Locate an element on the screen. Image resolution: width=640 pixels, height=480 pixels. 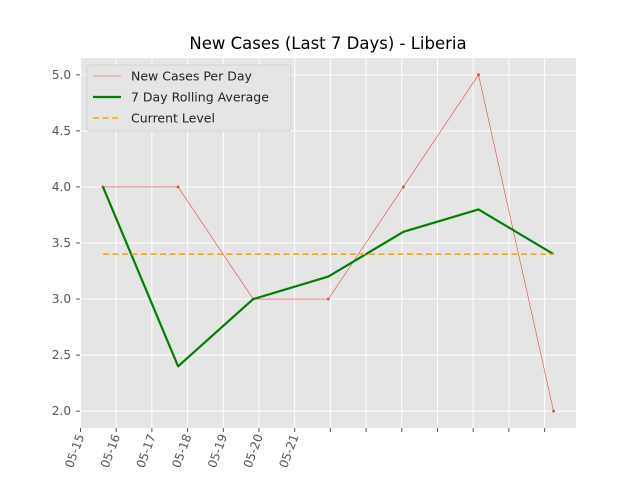
y-tick-label: 5.0 is located at coordinates (61, 75).